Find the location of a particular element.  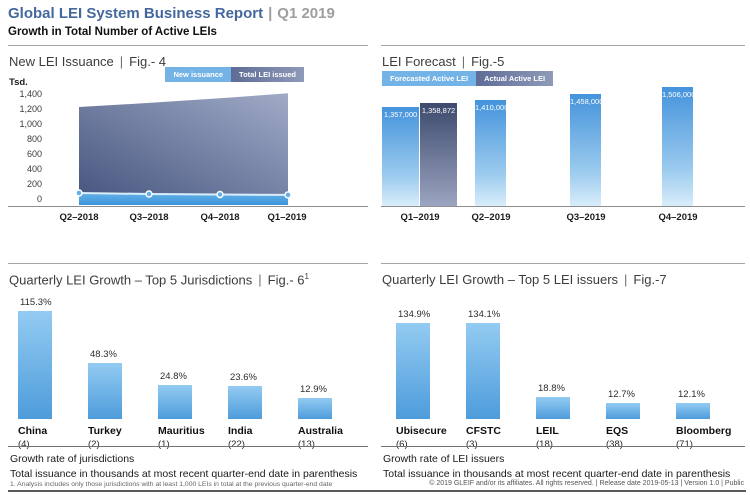

forecast-bar: 1,458,000 is located at coordinates (587, 150).